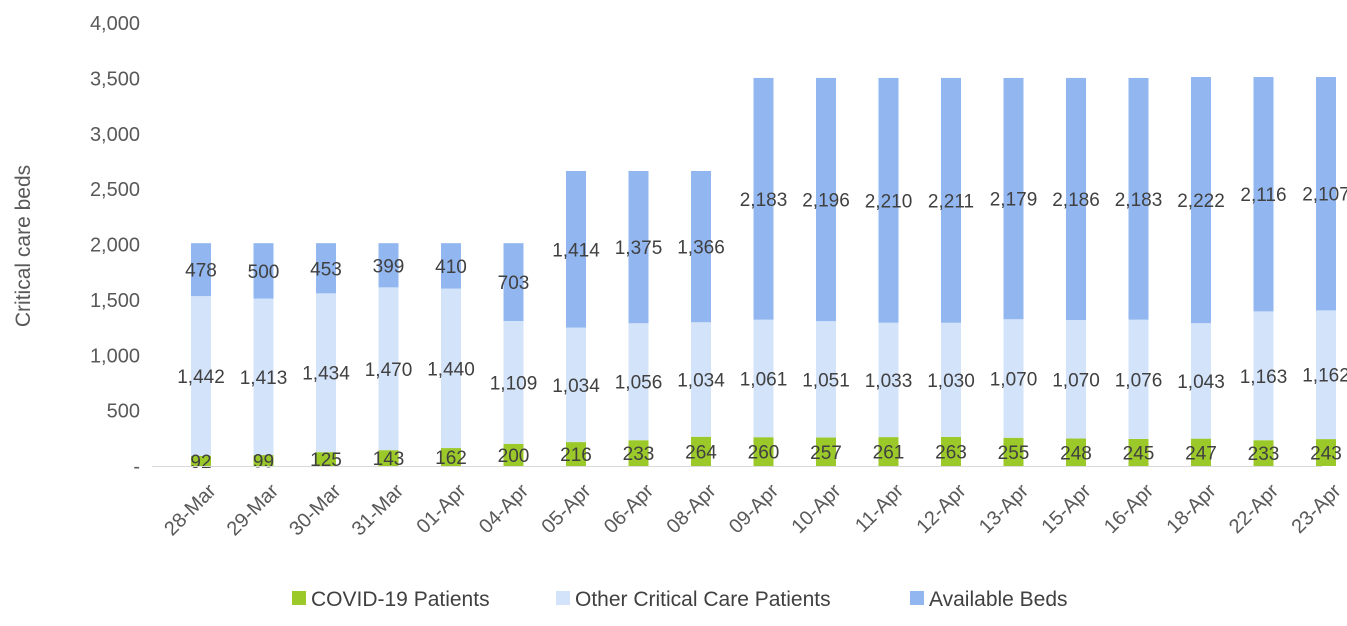 The width and height of the screenshot is (1347, 626). I want to click on data-label: 1,076, so click(1139, 380).